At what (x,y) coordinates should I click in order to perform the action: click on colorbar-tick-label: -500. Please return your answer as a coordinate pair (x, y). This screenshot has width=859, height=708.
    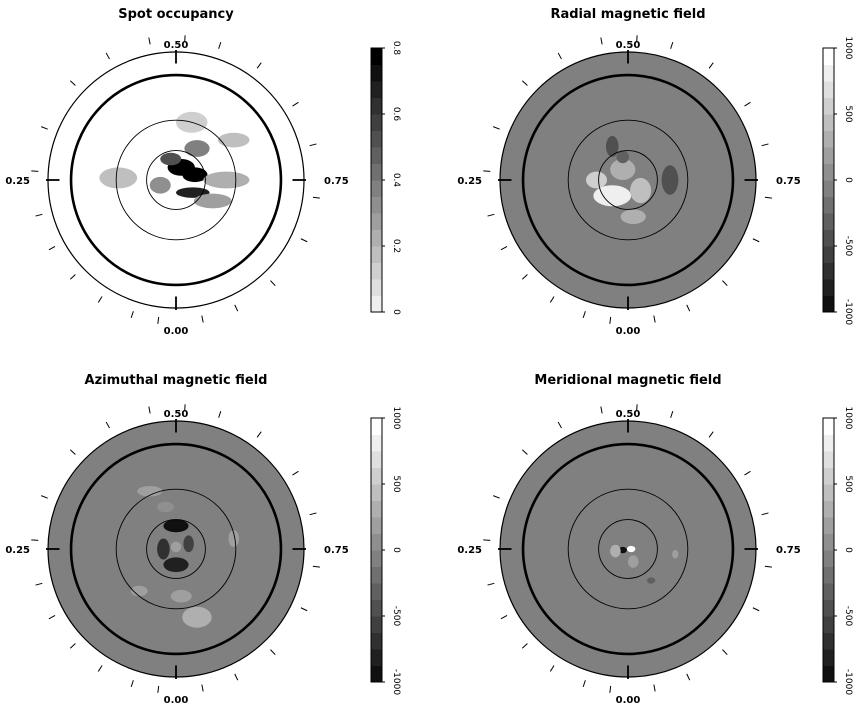
    Looking at the image, I should click on (848, 246).